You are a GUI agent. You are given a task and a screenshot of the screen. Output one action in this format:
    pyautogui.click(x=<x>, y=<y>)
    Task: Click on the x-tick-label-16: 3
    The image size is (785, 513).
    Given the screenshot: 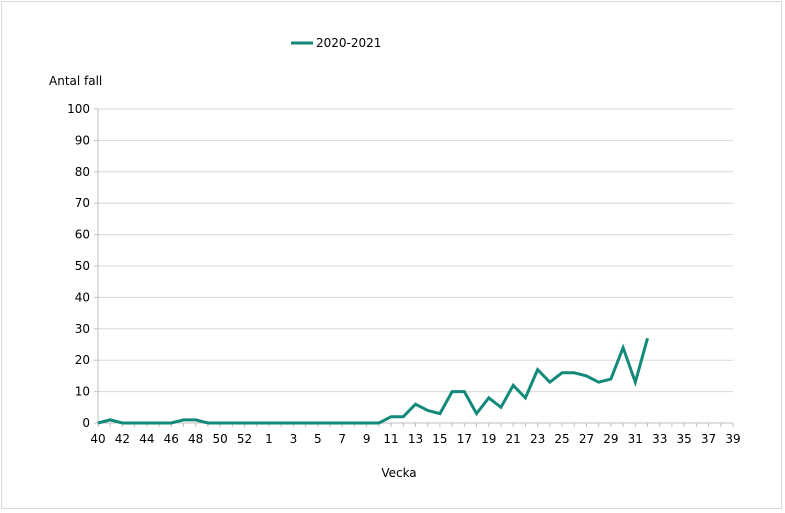 What is the action you would take?
    pyautogui.click(x=294, y=439)
    